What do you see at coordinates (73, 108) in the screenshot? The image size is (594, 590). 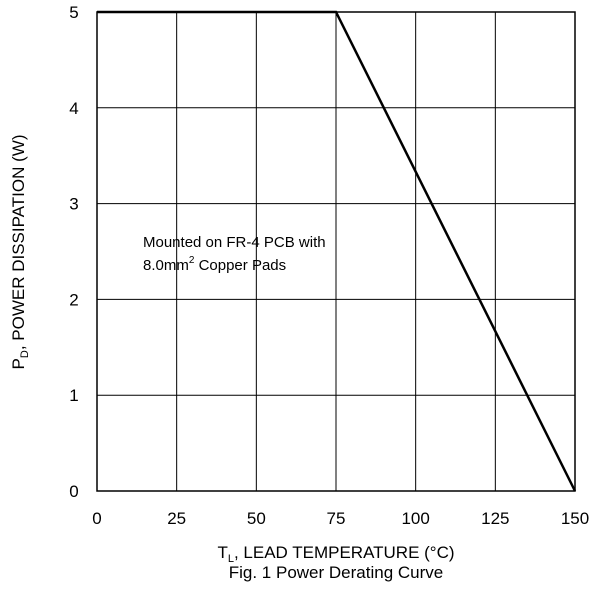 I see `y-tick-label: 4` at bounding box center [73, 108].